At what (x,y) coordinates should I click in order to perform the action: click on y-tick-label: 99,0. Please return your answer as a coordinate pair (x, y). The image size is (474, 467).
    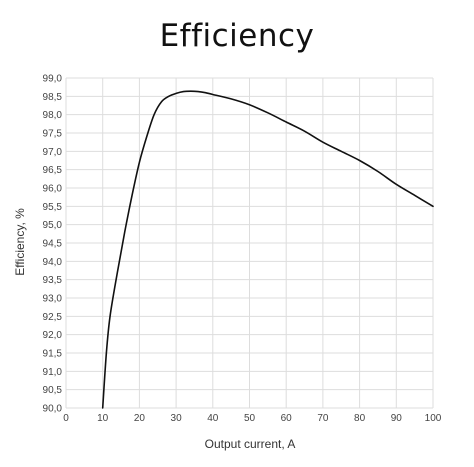
    Looking at the image, I should click on (53, 79).